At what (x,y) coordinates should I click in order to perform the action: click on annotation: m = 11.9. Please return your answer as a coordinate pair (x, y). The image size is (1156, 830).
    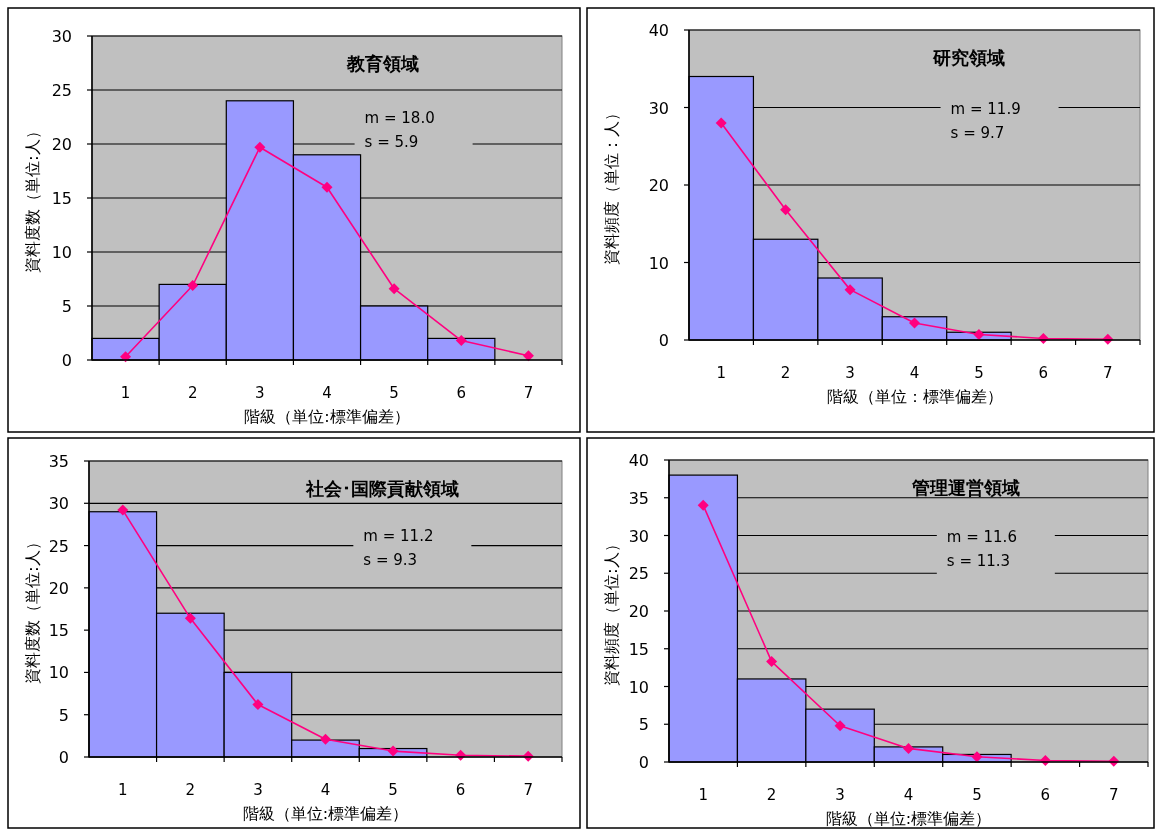
    Looking at the image, I should click on (985, 108).